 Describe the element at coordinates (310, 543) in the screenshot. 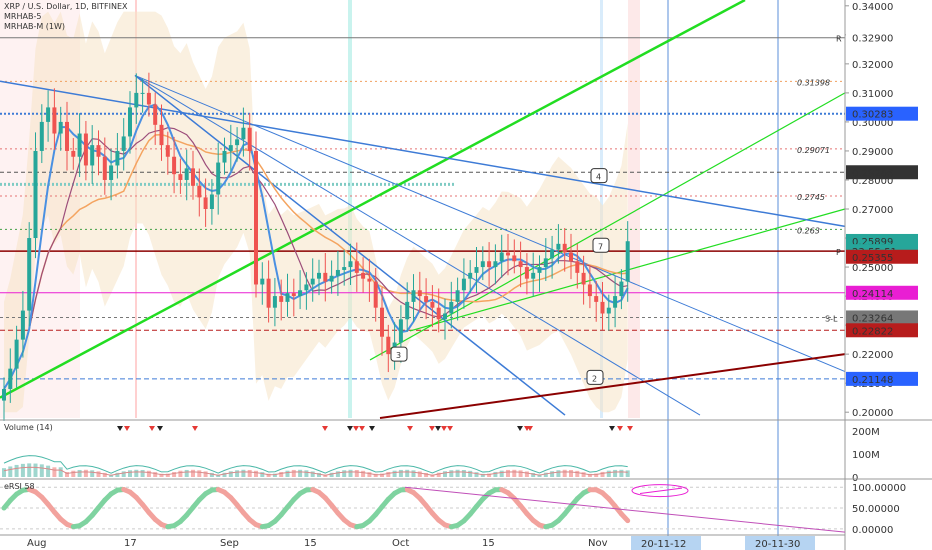

I see `time-tick-3: 15` at that location.